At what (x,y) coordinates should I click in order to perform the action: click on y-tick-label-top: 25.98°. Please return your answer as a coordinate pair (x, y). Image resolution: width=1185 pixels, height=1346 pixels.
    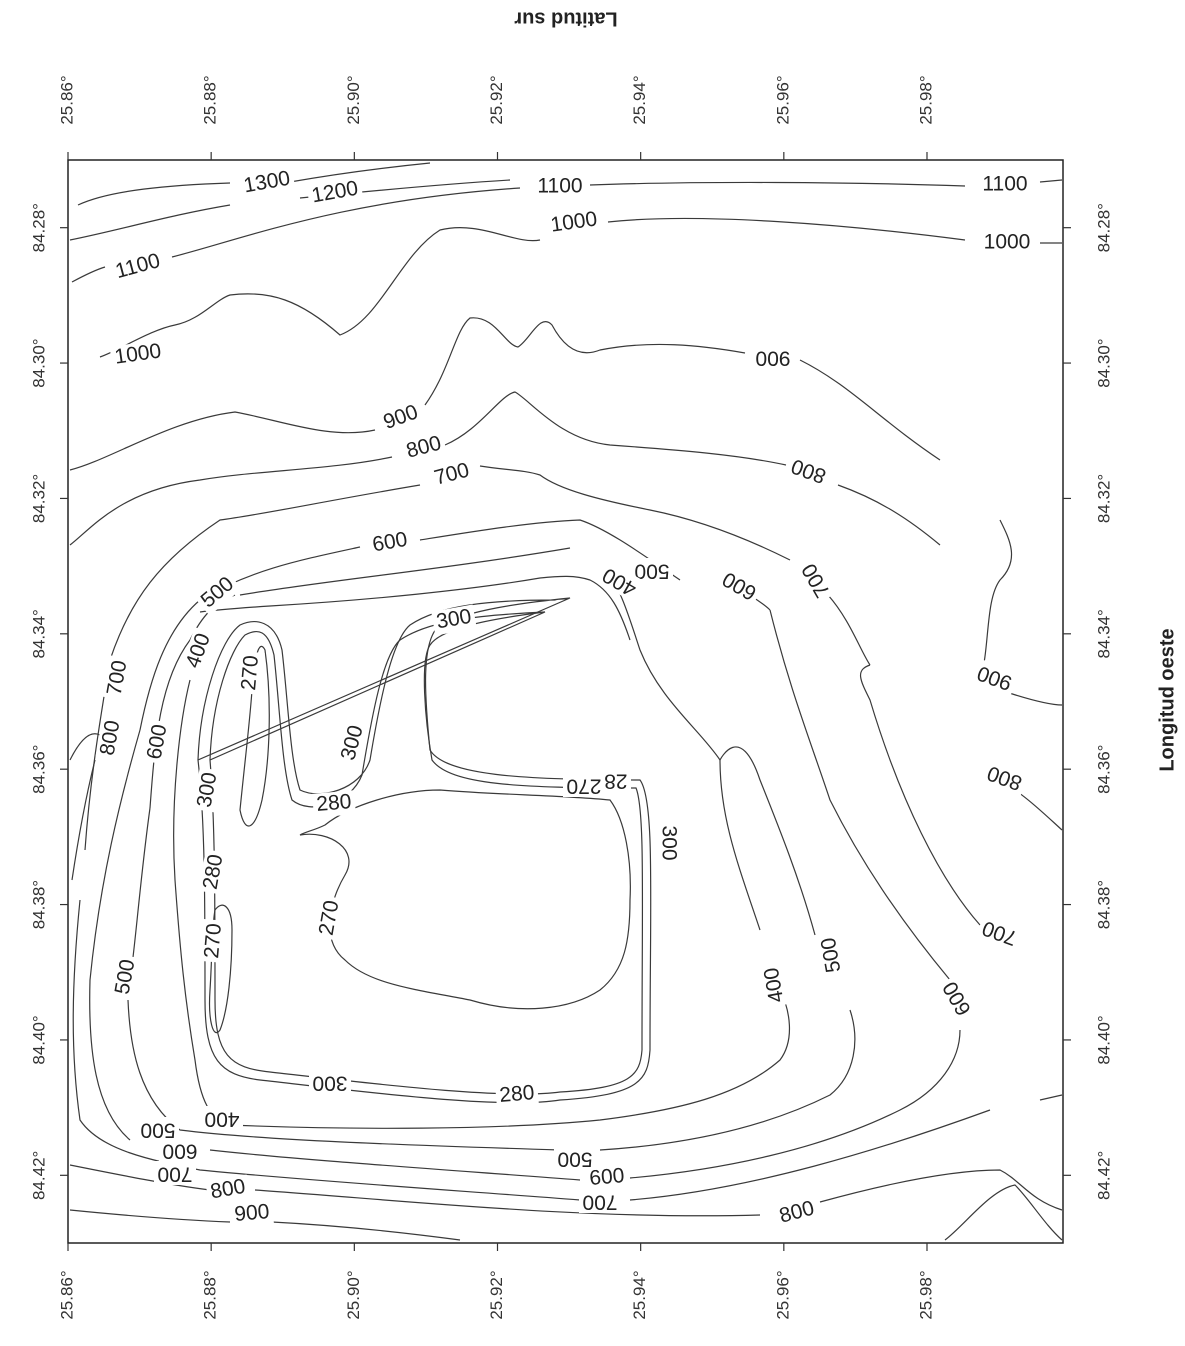
    Looking at the image, I should click on (925, 99).